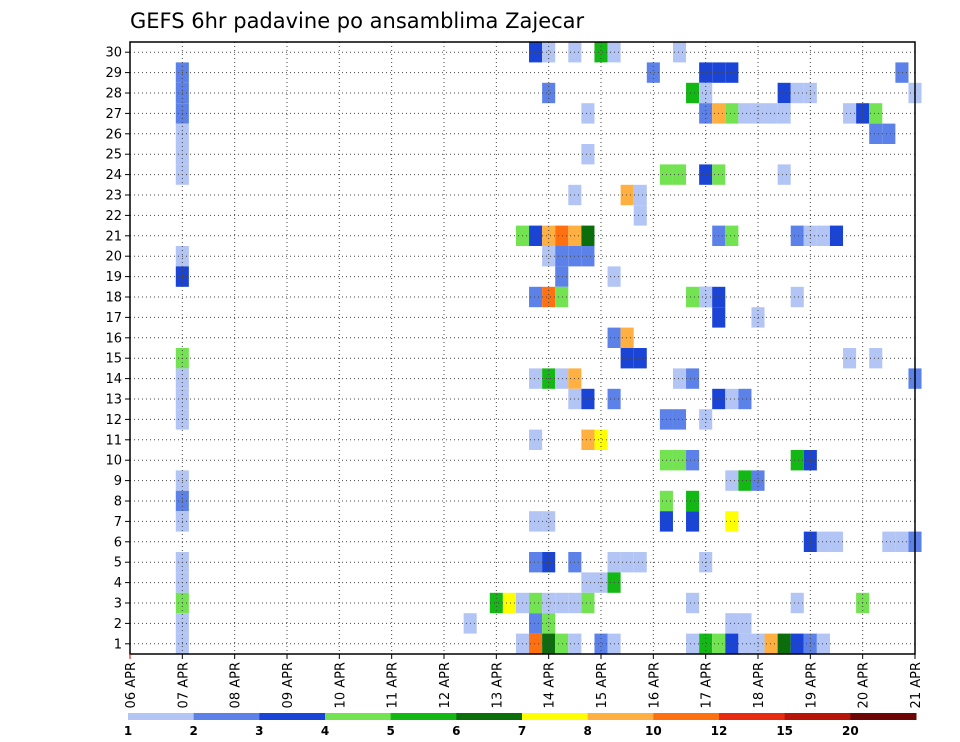 The height and width of the screenshot is (742, 960). What do you see at coordinates (113, 440) in the screenshot?
I see `y-tick-label: 11` at bounding box center [113, 440].